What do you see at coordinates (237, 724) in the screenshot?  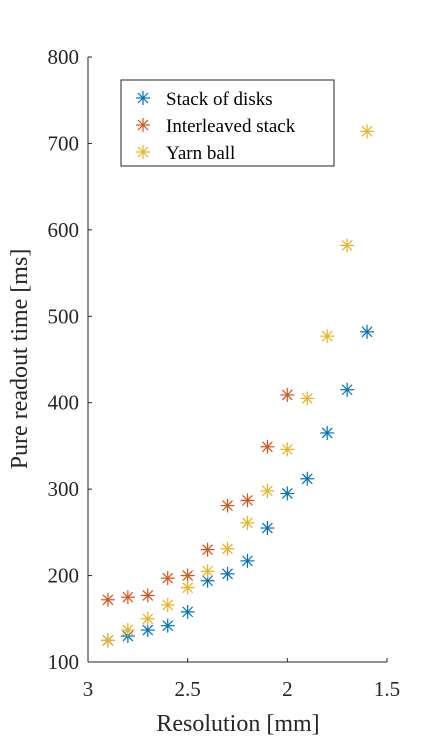 I see `x-axis-title: Resolution [mm]` at bounding box center [237, 724].